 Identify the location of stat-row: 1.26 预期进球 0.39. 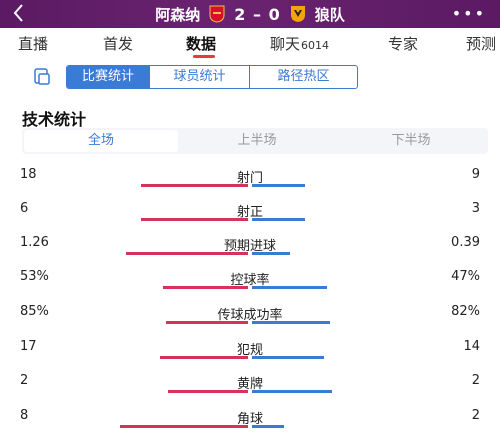
(250, 252).